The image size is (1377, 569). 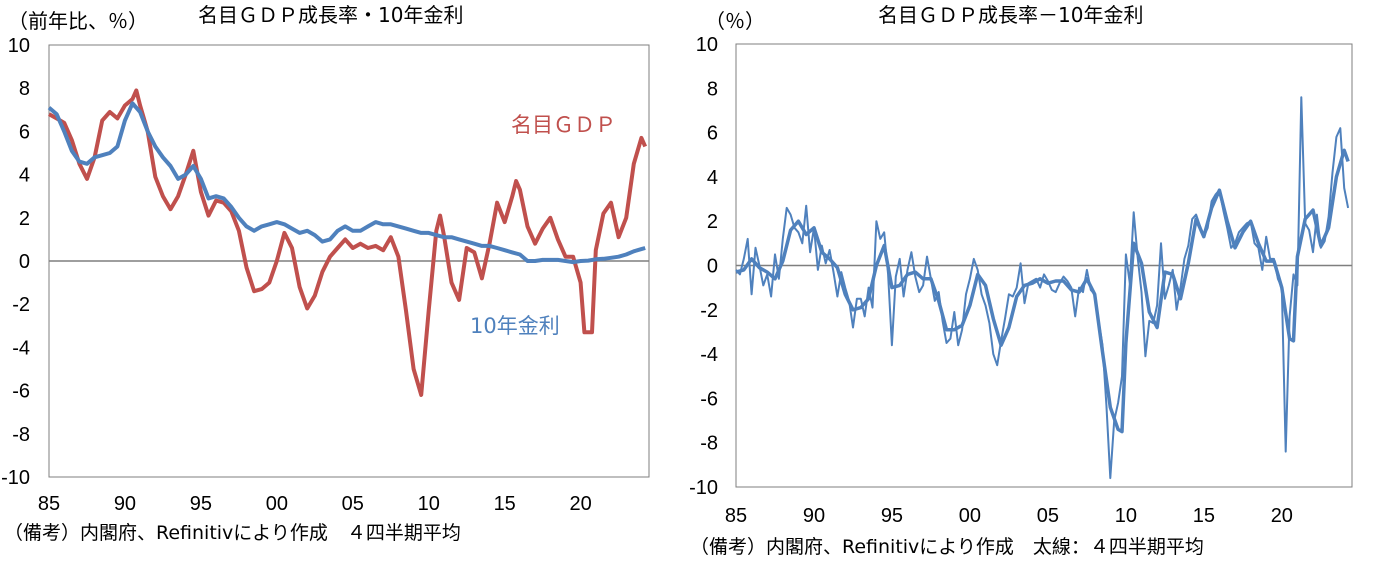 I want to click on left-chart-unit-label: （前年比、％）, so click(x=78, y=21).